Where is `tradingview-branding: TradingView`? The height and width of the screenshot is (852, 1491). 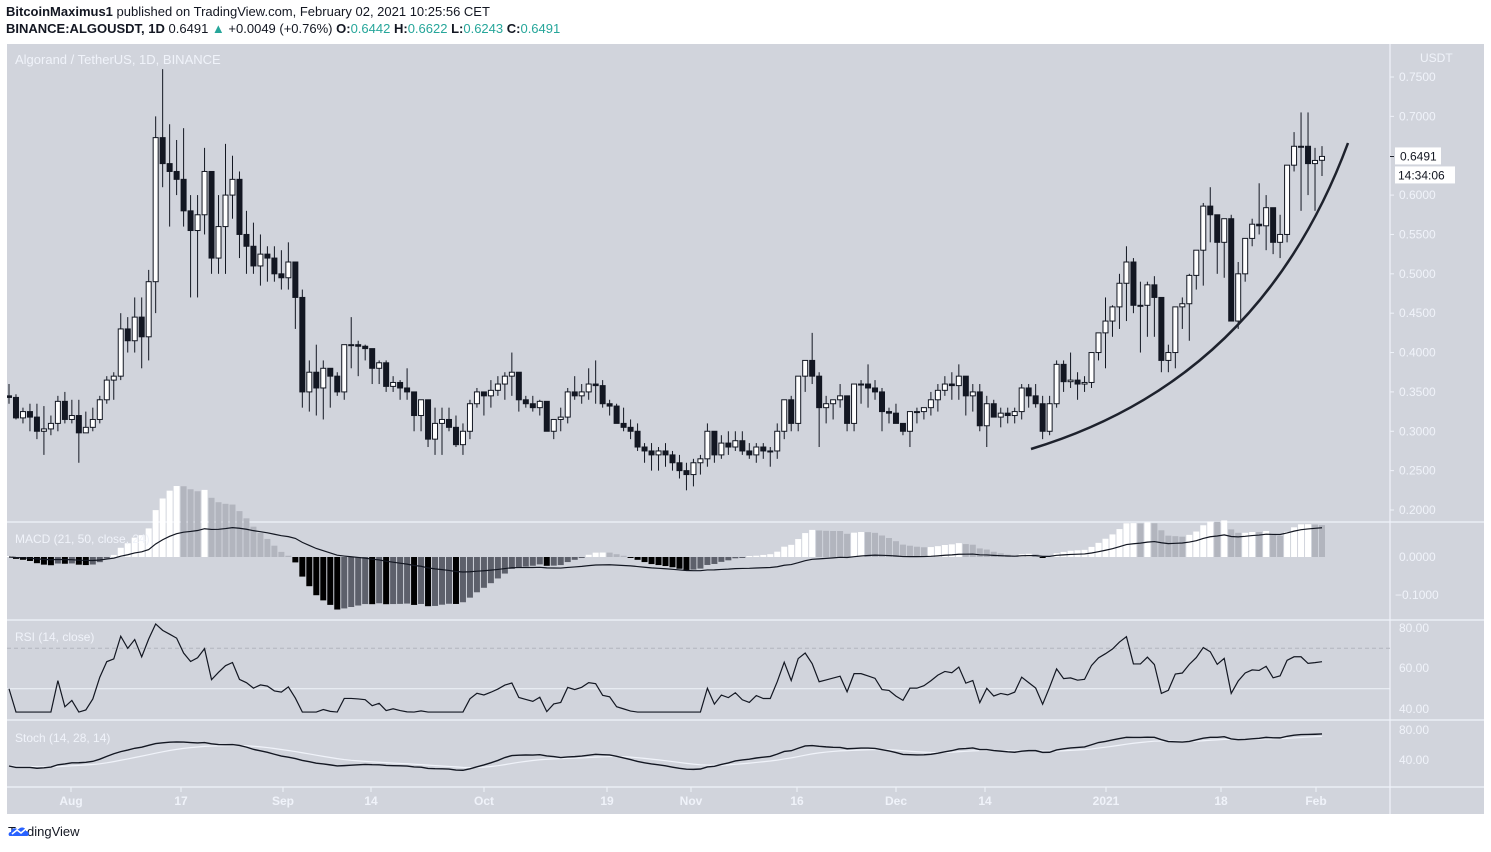
tradingview-branding: TradingView is located at coordinates (44, 831).